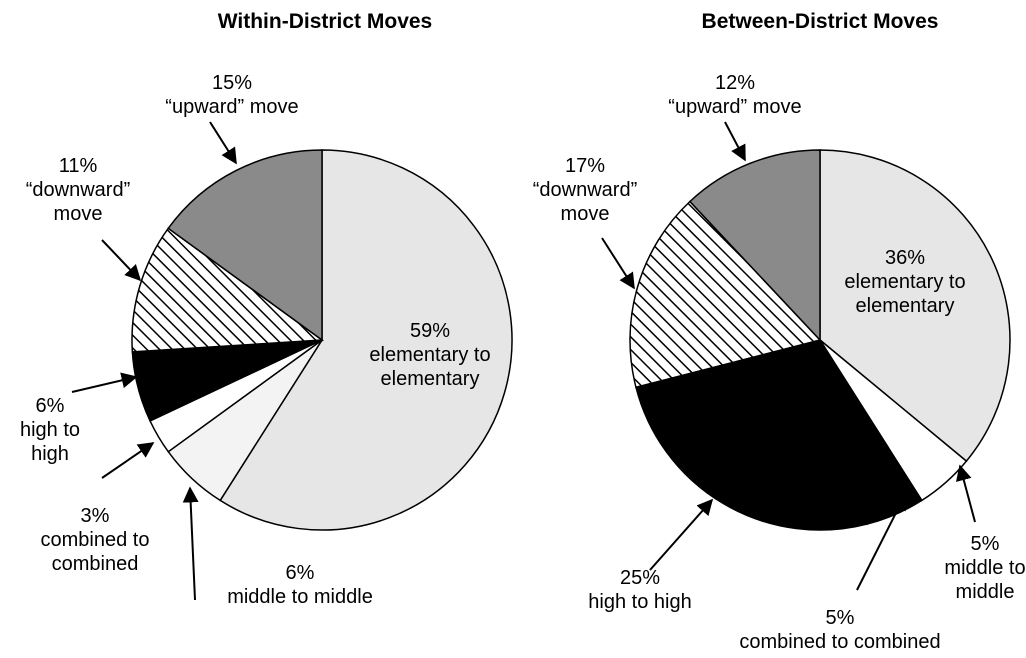 This screenshot has width=1026, height=658. I want to click on slice-label: 6% middle to middle, so click(300, 585).